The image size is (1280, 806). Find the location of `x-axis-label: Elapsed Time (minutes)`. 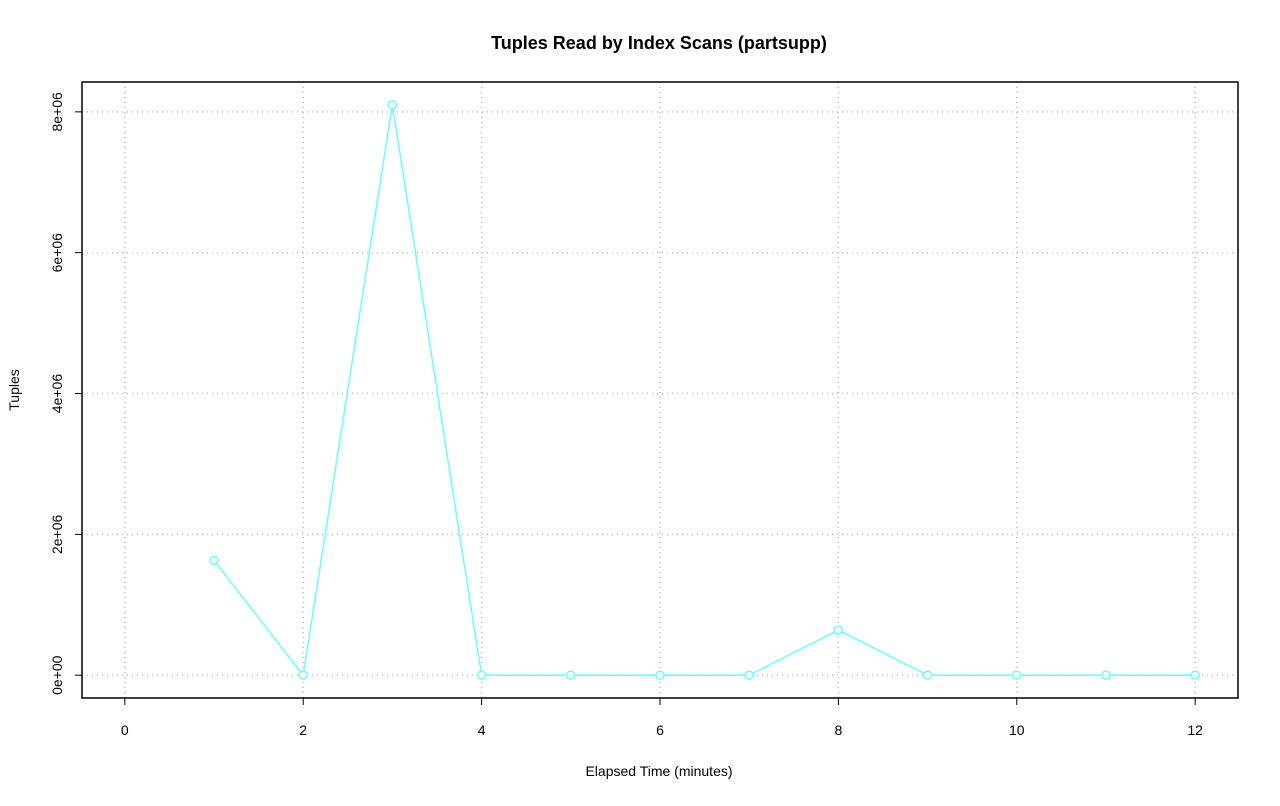

x-axis-label: Elapsed Time (minutes) is located at coordinates (658, 771).